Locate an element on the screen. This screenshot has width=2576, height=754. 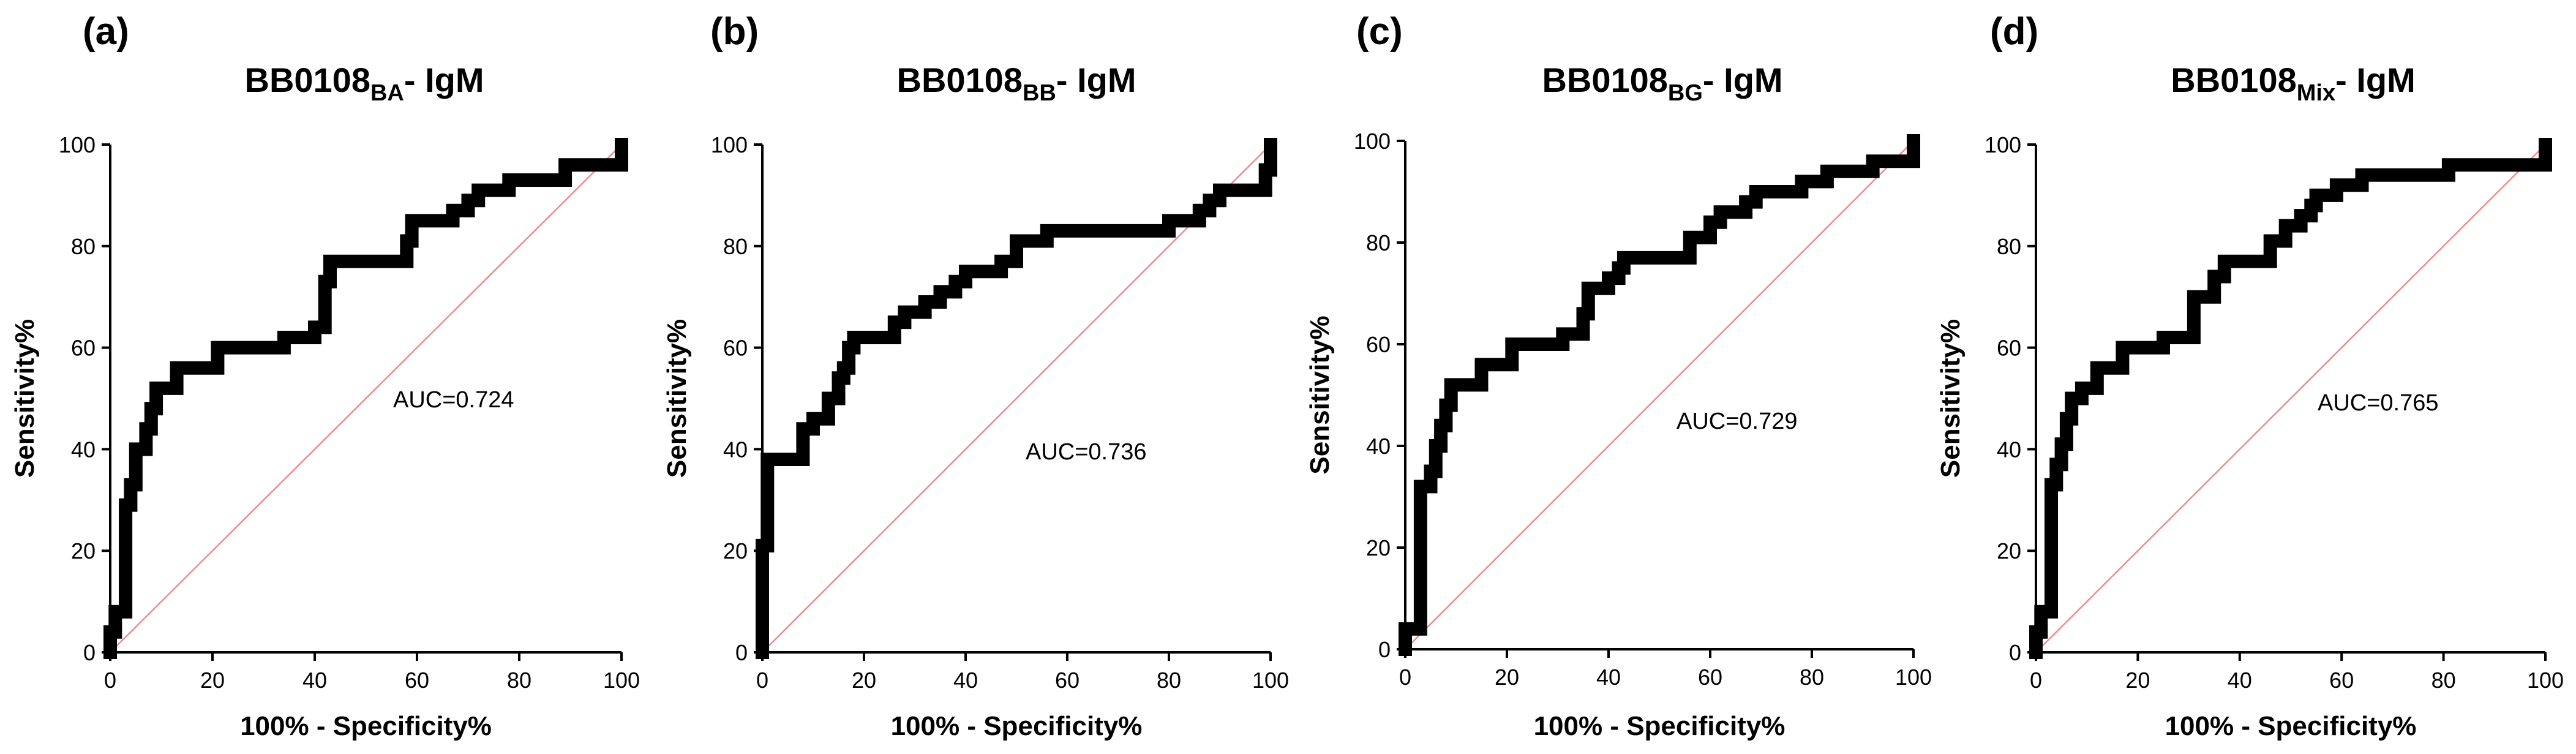
panel-label: (d) is located at coordinates (2014, 31).